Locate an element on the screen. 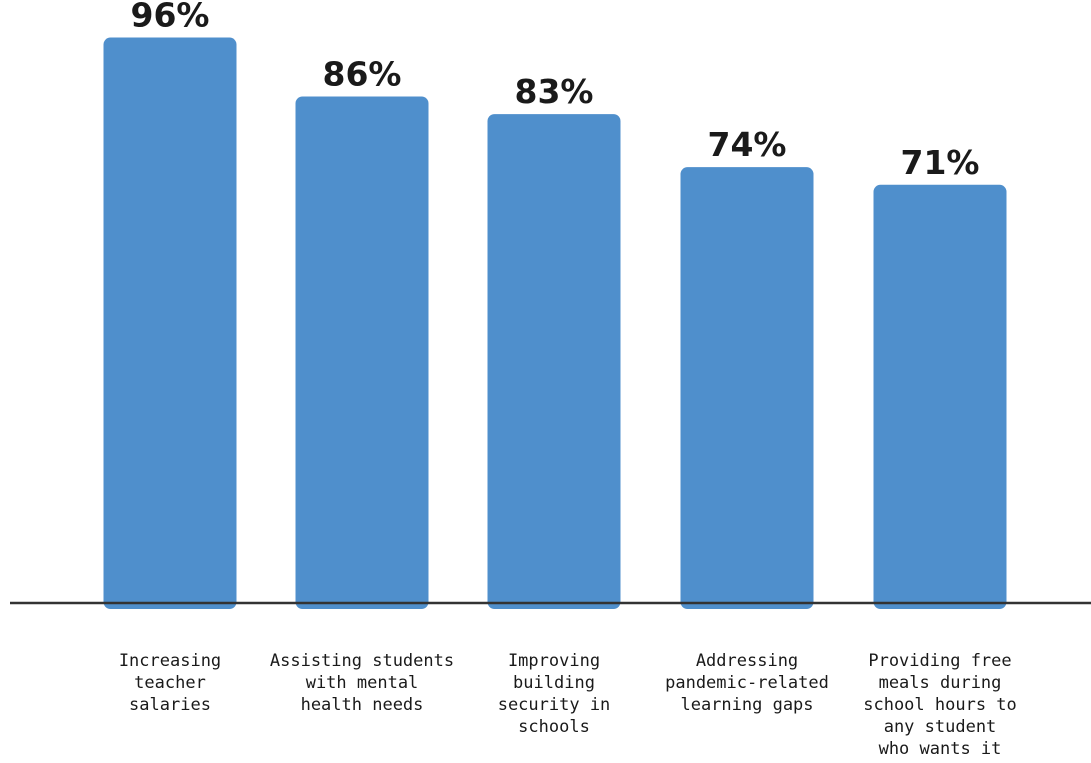  category-label-line: Improving is located at coordinates (554, 661).